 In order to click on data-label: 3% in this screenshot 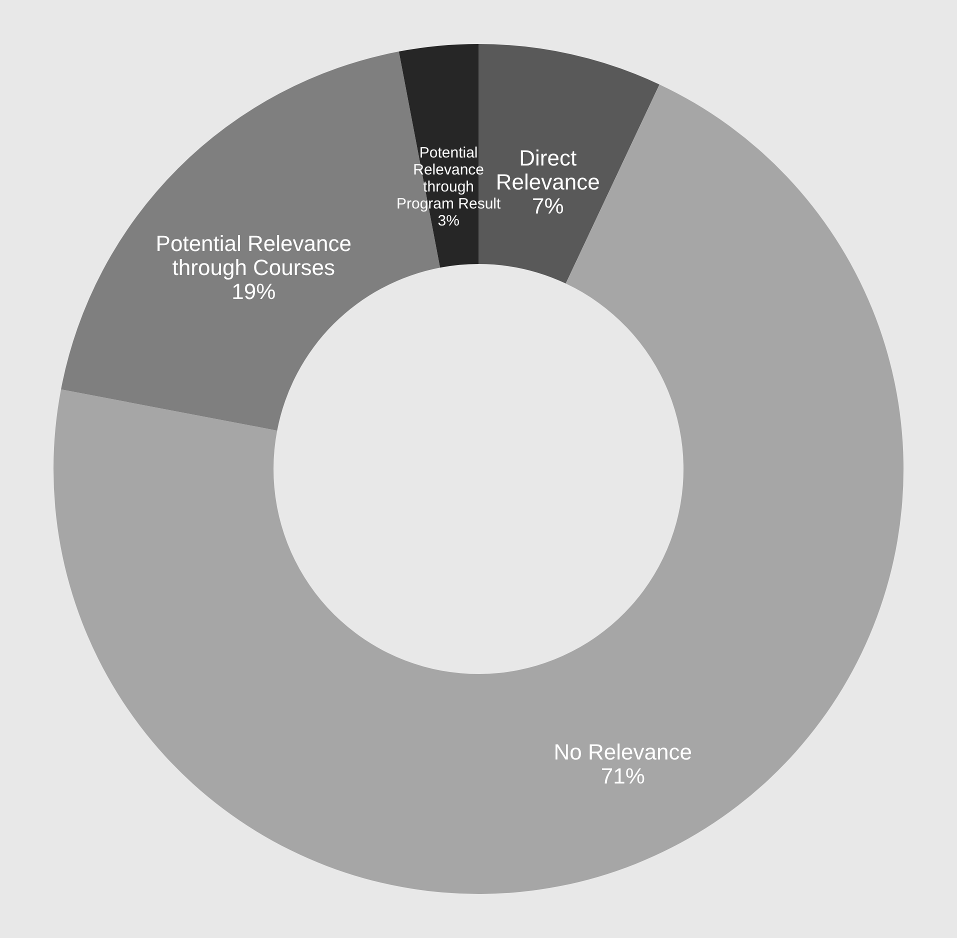, I will do `click(449, 221)`.